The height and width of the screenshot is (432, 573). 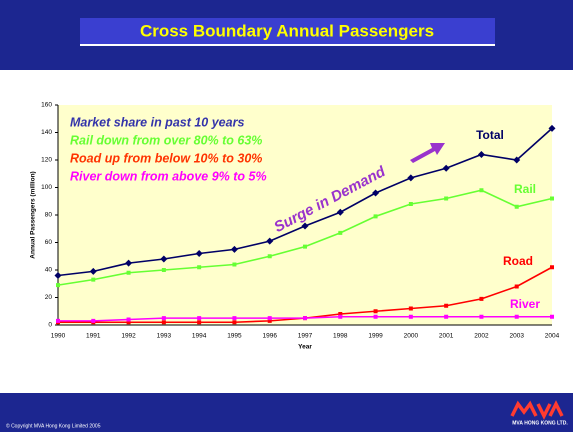 I want to click on surge-arrow, so click(x=427, y=153).